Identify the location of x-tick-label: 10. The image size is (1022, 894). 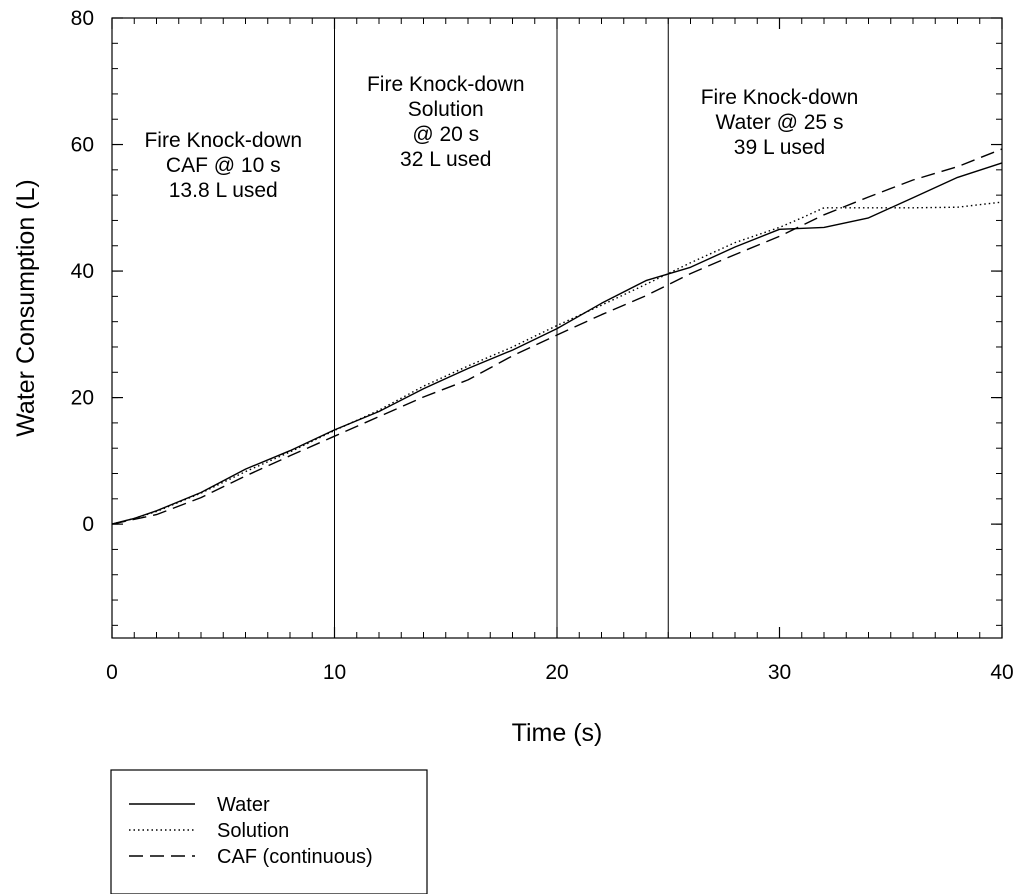
(334, 672).